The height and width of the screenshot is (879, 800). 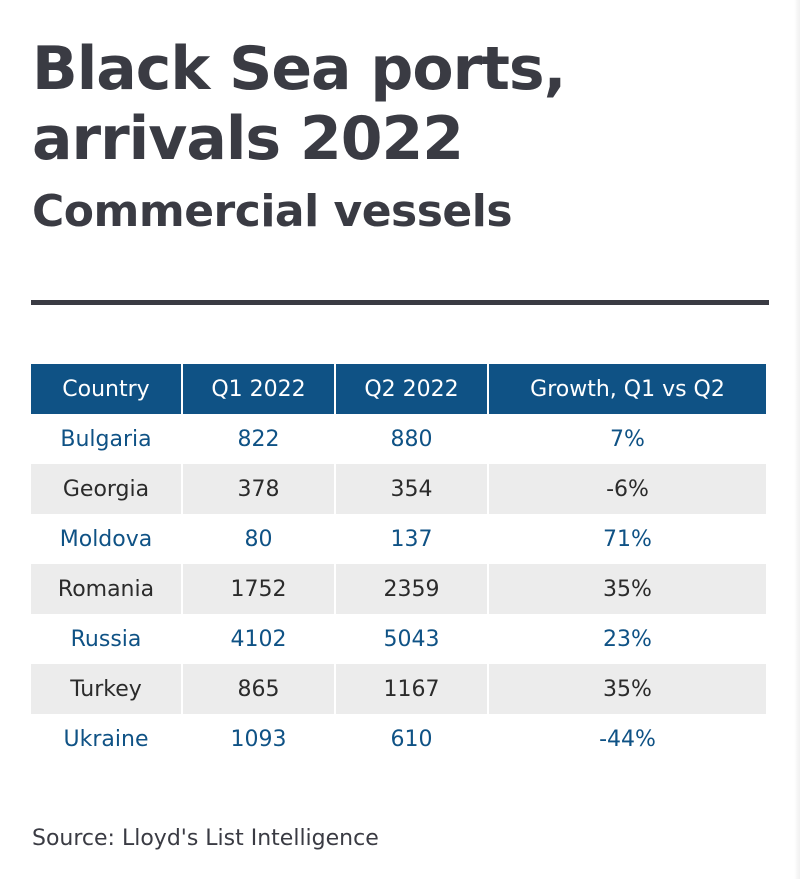 I want to click on table-row: Romania 1752 2359 35%, so click(x=398, y=589).